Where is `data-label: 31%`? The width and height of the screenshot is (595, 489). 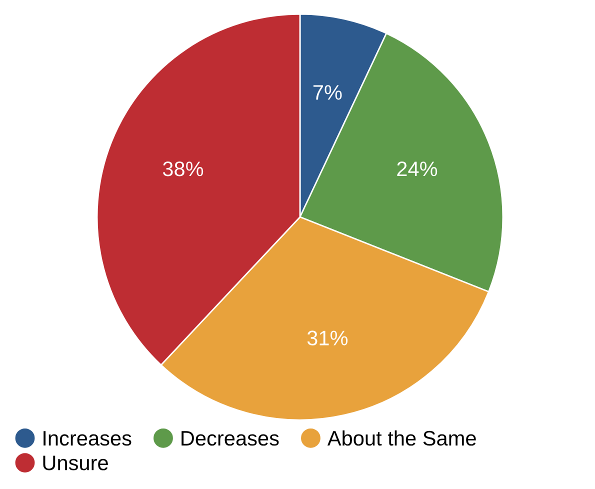
data-label: 31% is located at coordinates (327, 338).